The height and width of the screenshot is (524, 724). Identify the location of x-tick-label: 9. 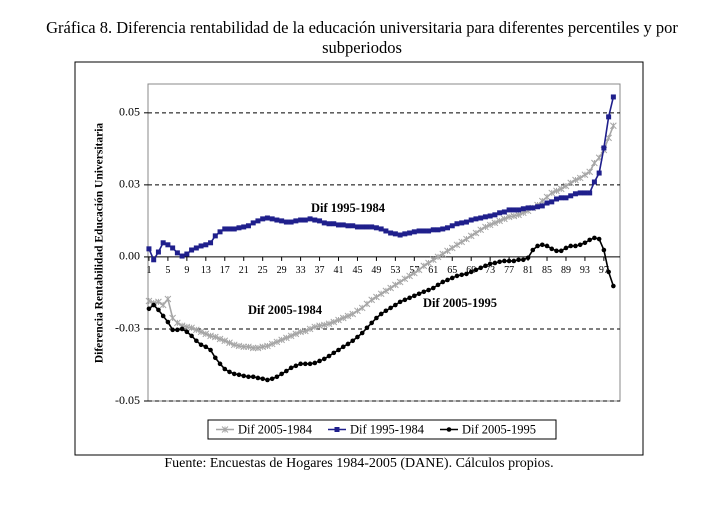
(186, 270).